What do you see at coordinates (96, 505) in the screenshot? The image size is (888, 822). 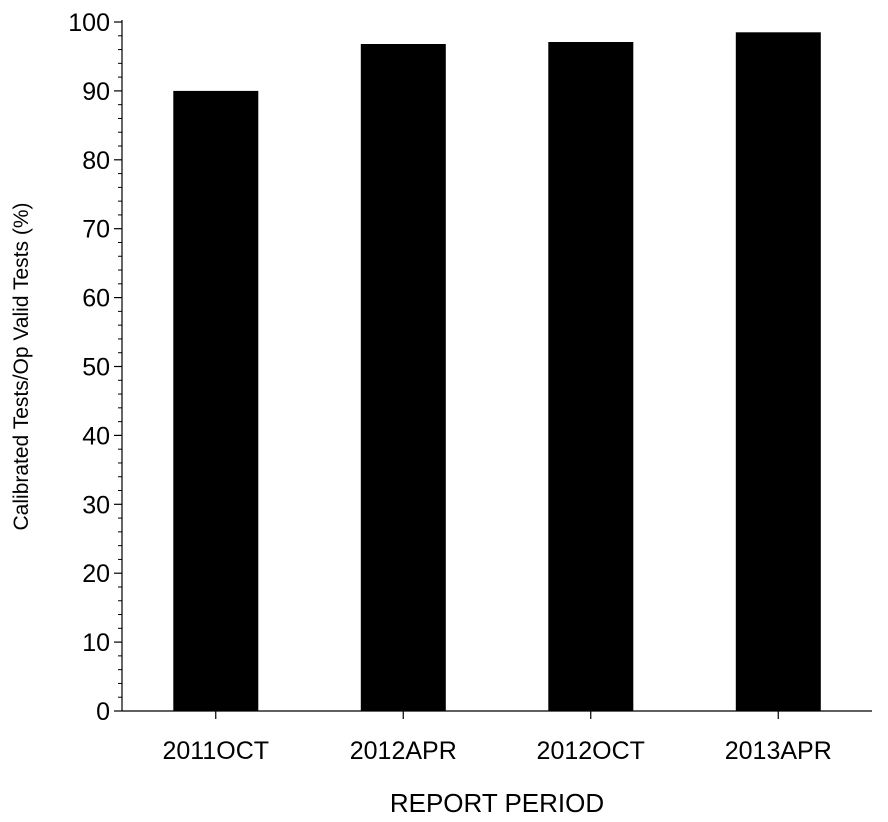 I see `y-tick-label: 30` at bounding box center [96, 505].